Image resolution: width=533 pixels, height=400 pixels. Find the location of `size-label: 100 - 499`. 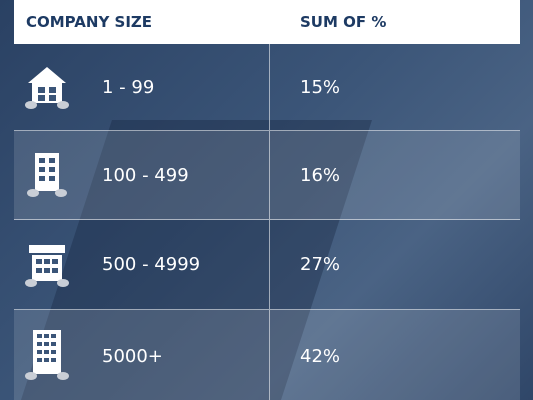

size-label: 100 - 499 is located at coordinates (145, 175).